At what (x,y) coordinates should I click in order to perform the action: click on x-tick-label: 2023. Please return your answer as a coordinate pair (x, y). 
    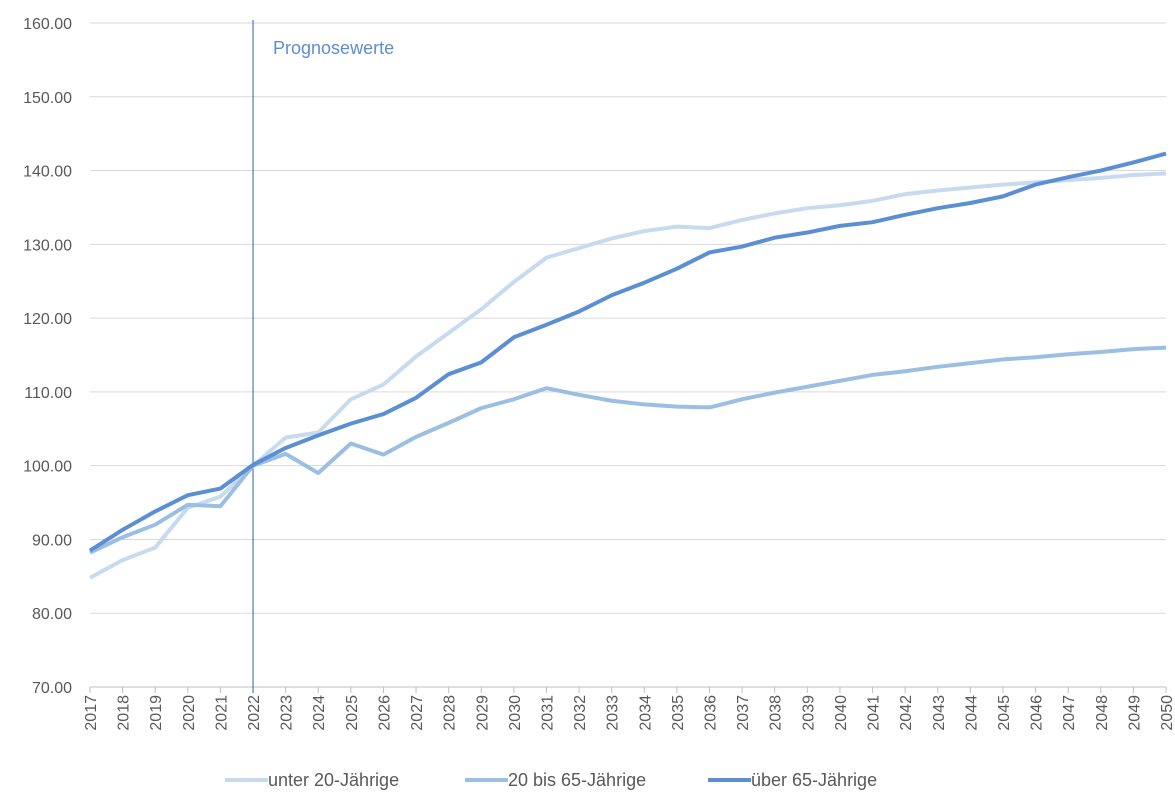
    Looking at the image, I should click on (287, 713).